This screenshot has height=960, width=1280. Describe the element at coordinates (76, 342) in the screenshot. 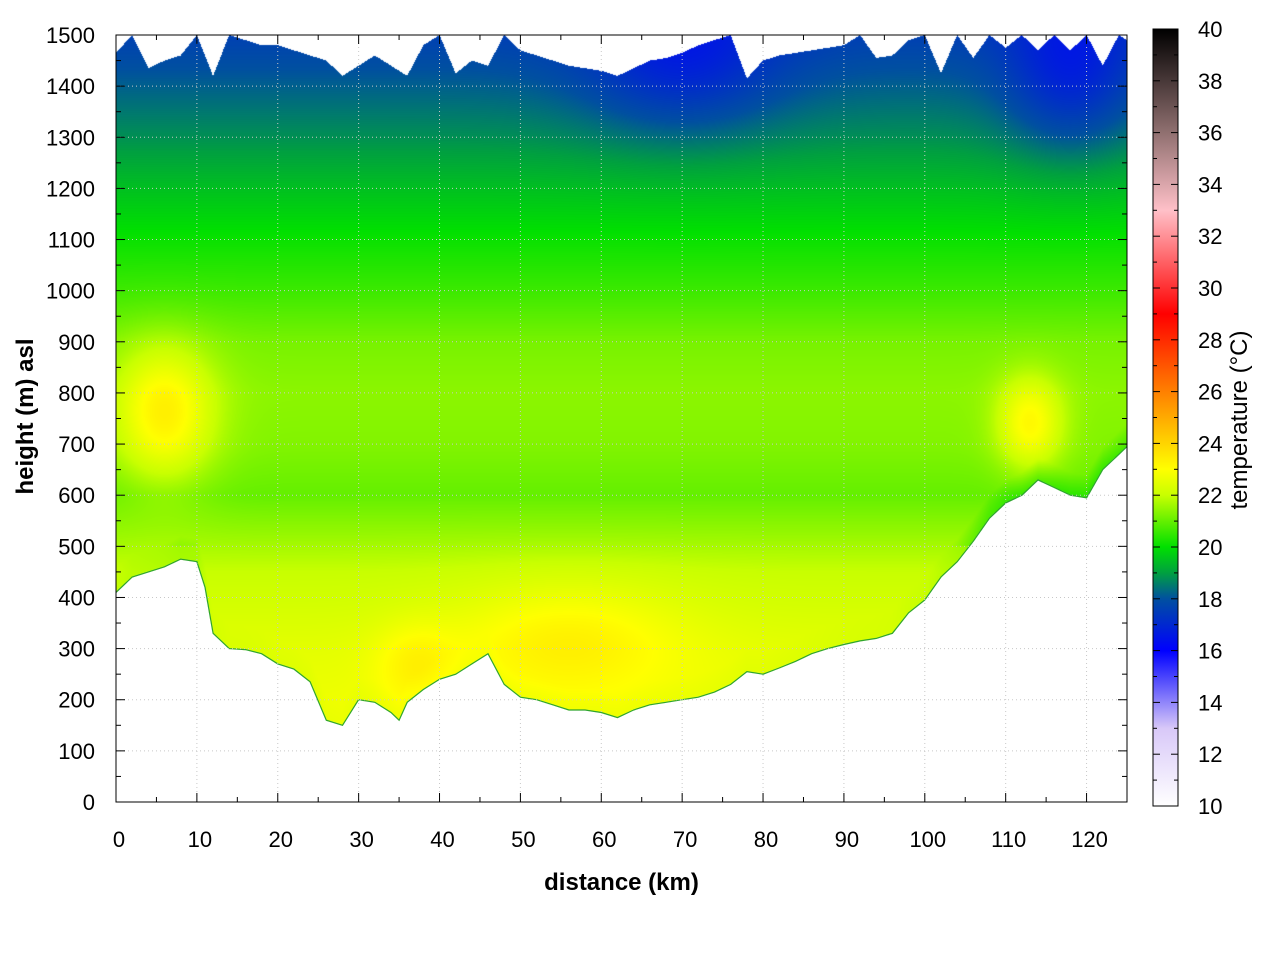

I see `y-tick-label: 900` at that location.